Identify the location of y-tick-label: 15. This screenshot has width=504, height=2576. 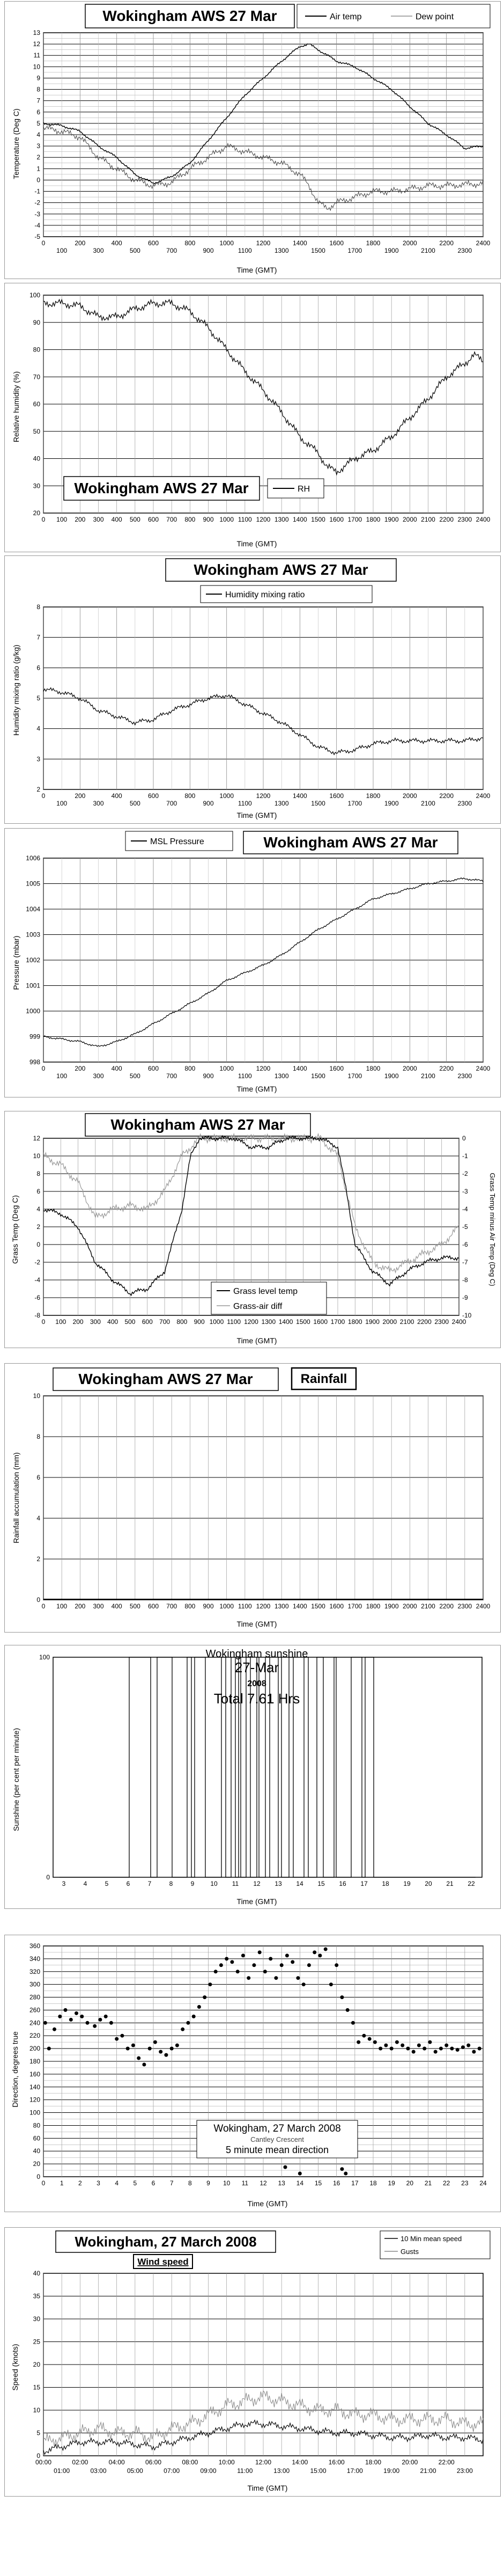
(37, 2387).